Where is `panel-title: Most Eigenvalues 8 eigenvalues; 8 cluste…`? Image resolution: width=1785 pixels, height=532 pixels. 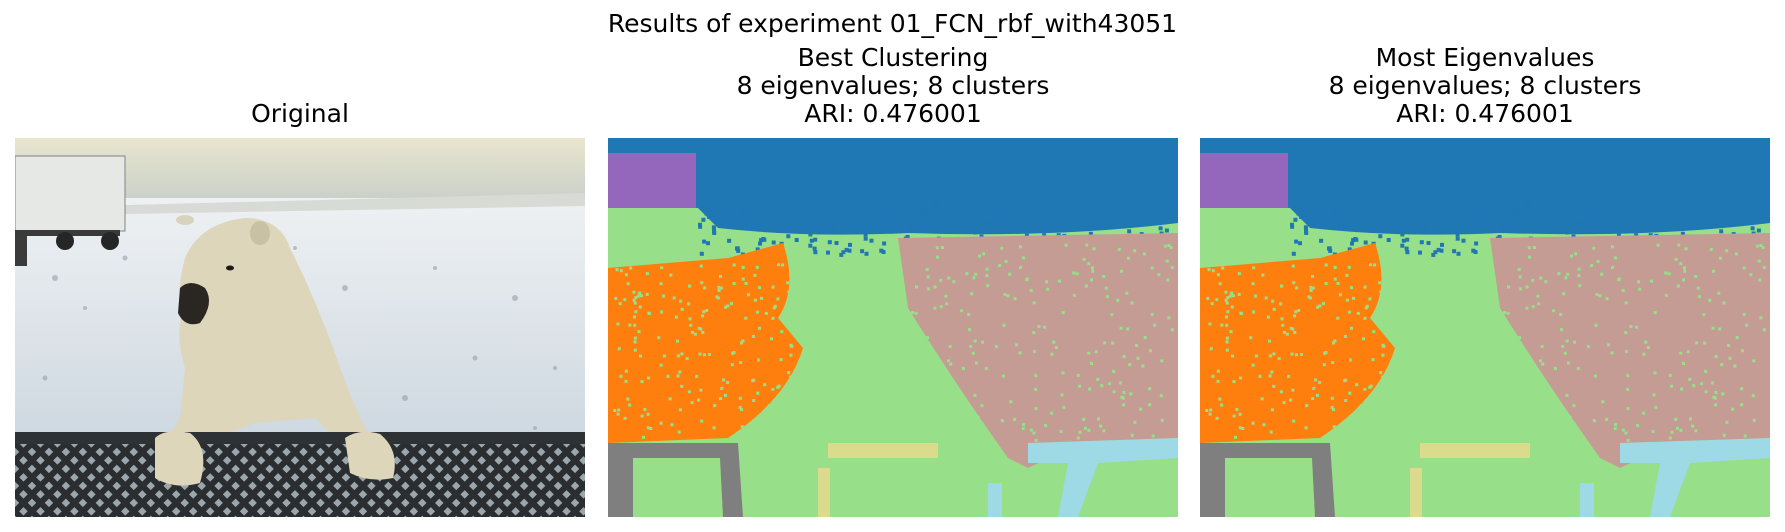
panel-title: Most Eigenvalues 8 eigenvalues; 8 cluste… is located at coordinates (1485, 86).